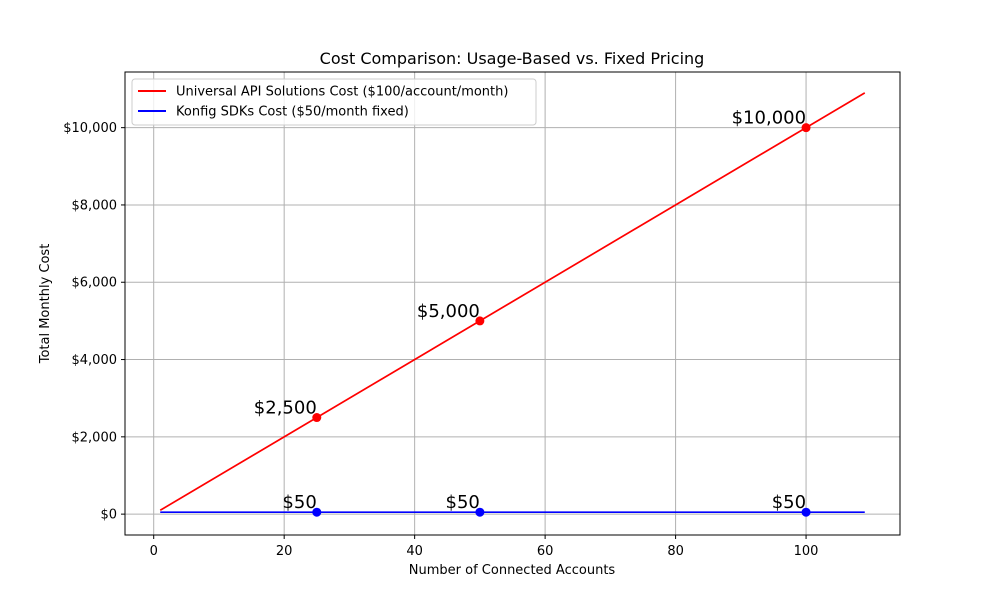 This screenshot has height=600, width=1000. Describe the element at coordinates (95, 205) in the screenshot. I see `y-tick-label: $8,000` at that location.